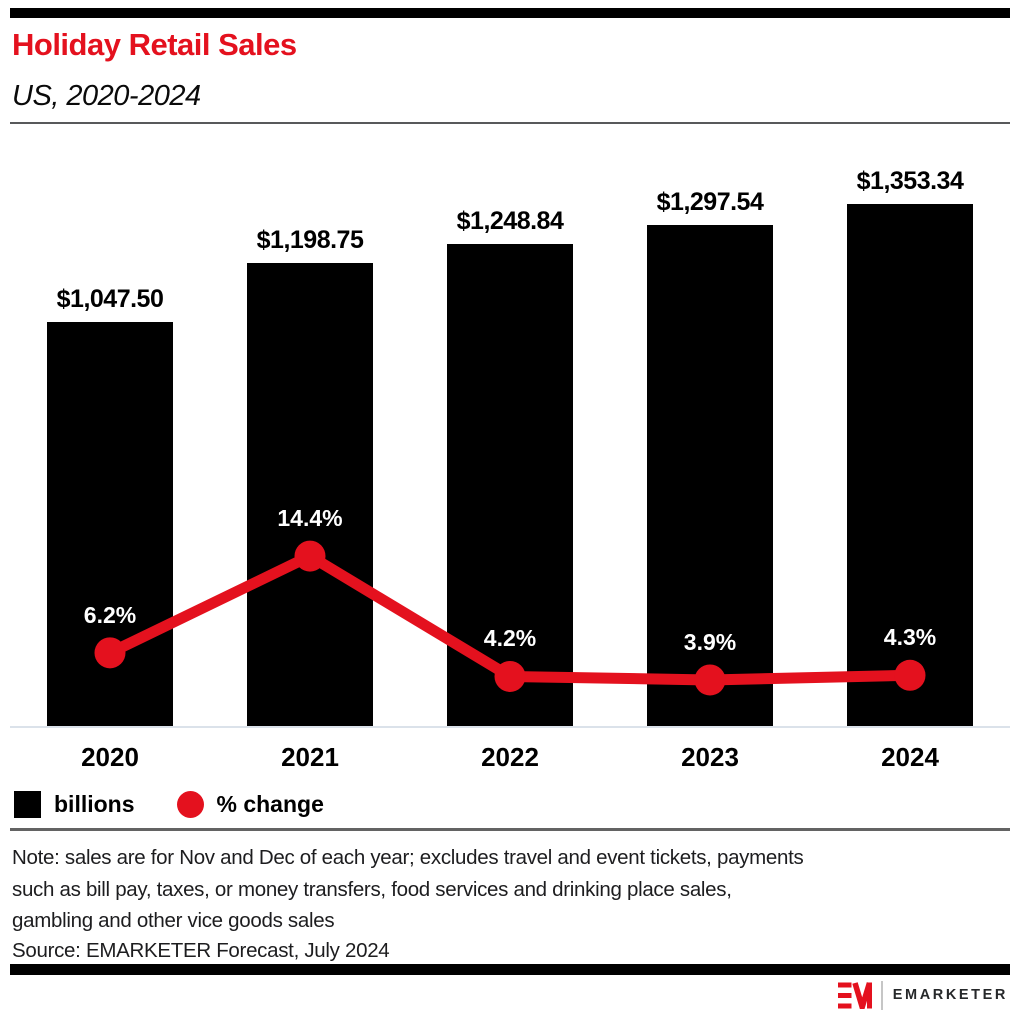 This screenshot has width=1020, height=1016. I want to click on chart-title: Holiday Retail Sales, so click(154, 44).